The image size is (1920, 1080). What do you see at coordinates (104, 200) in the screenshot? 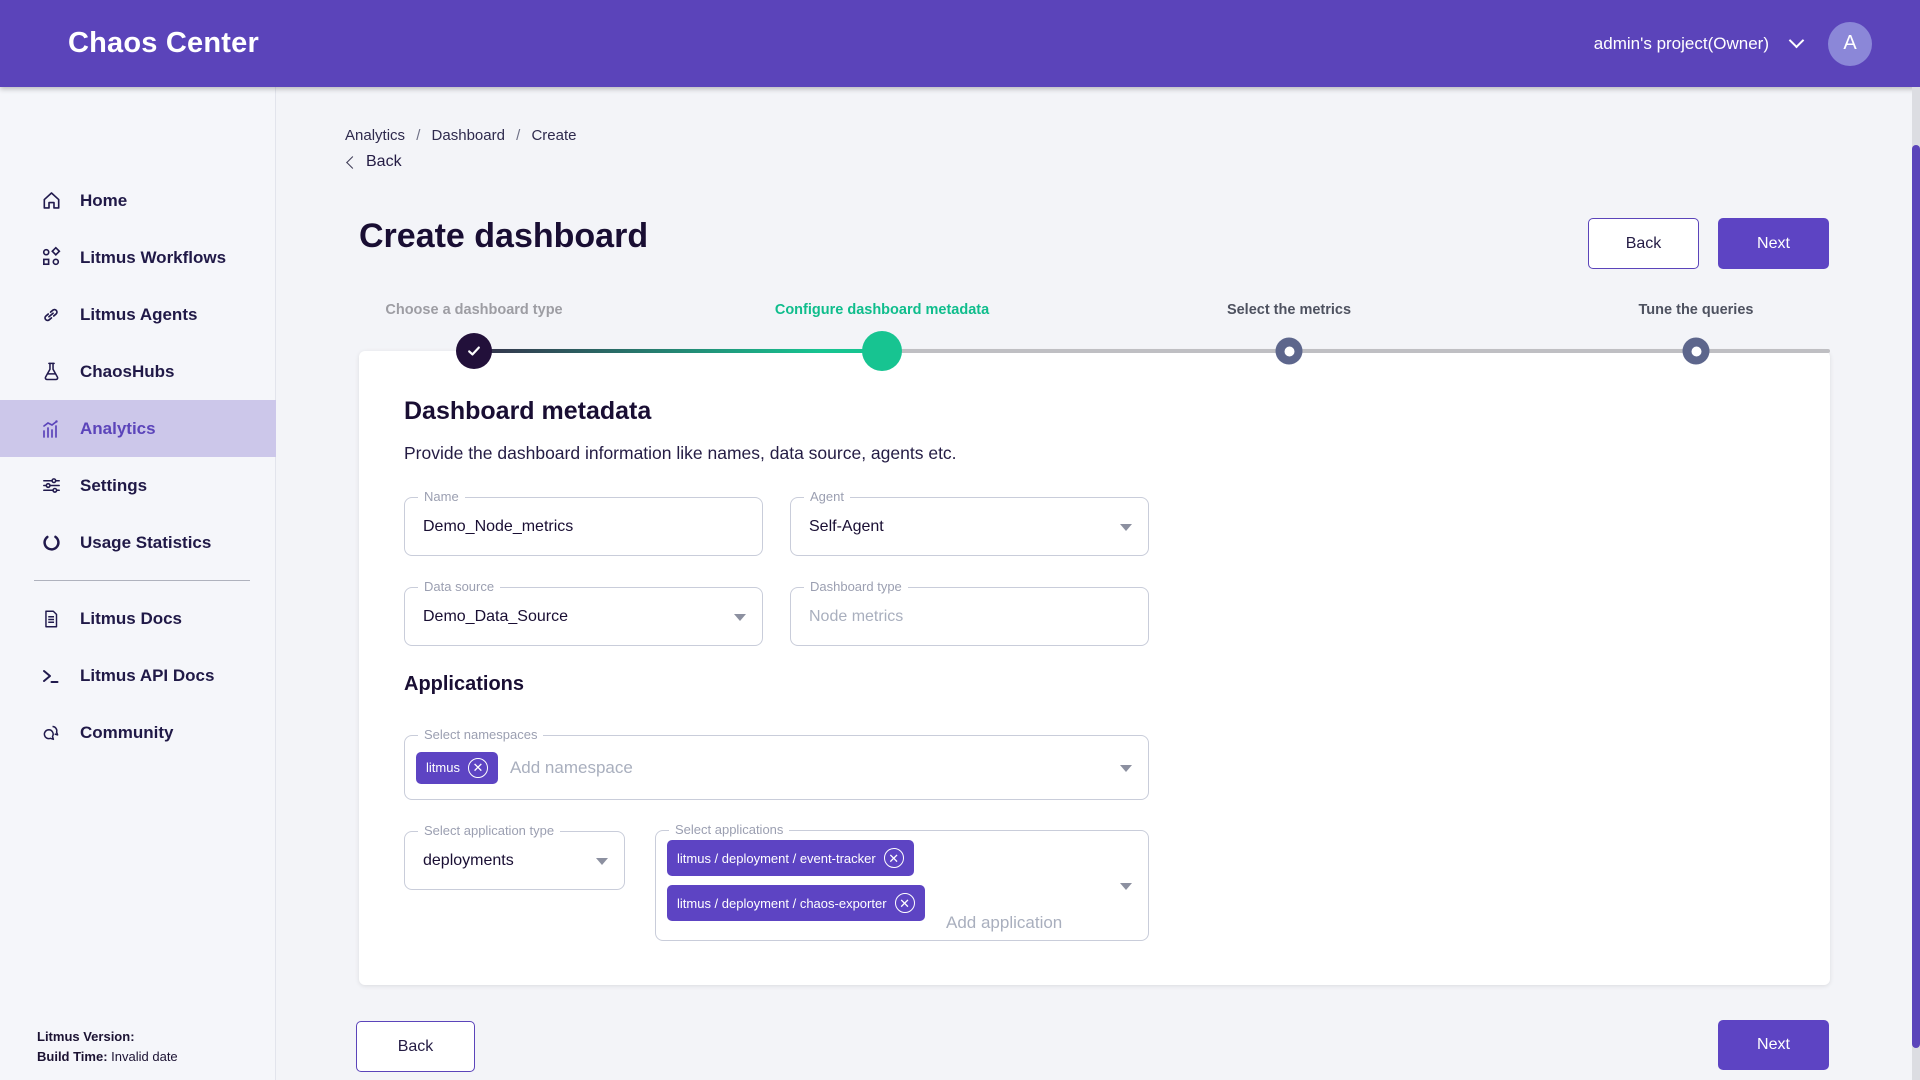
I see `sidebar-item-label: Home` at bounding box center [104, 200].